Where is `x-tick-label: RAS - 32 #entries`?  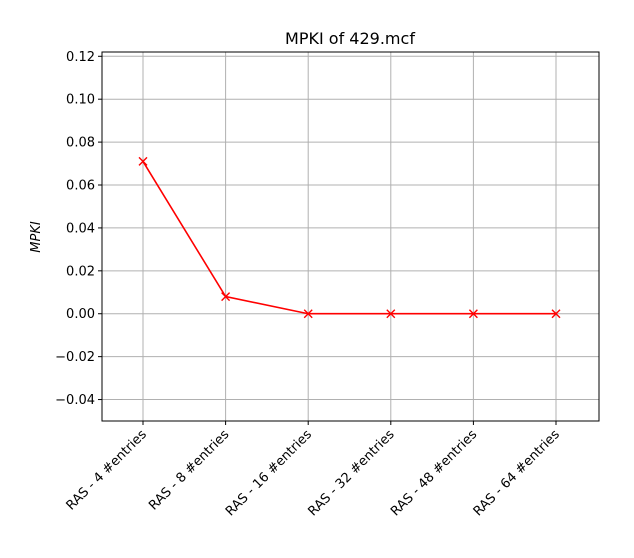
x-tick-label: RAS - 32 #entries is located at coordinates (352, 473).